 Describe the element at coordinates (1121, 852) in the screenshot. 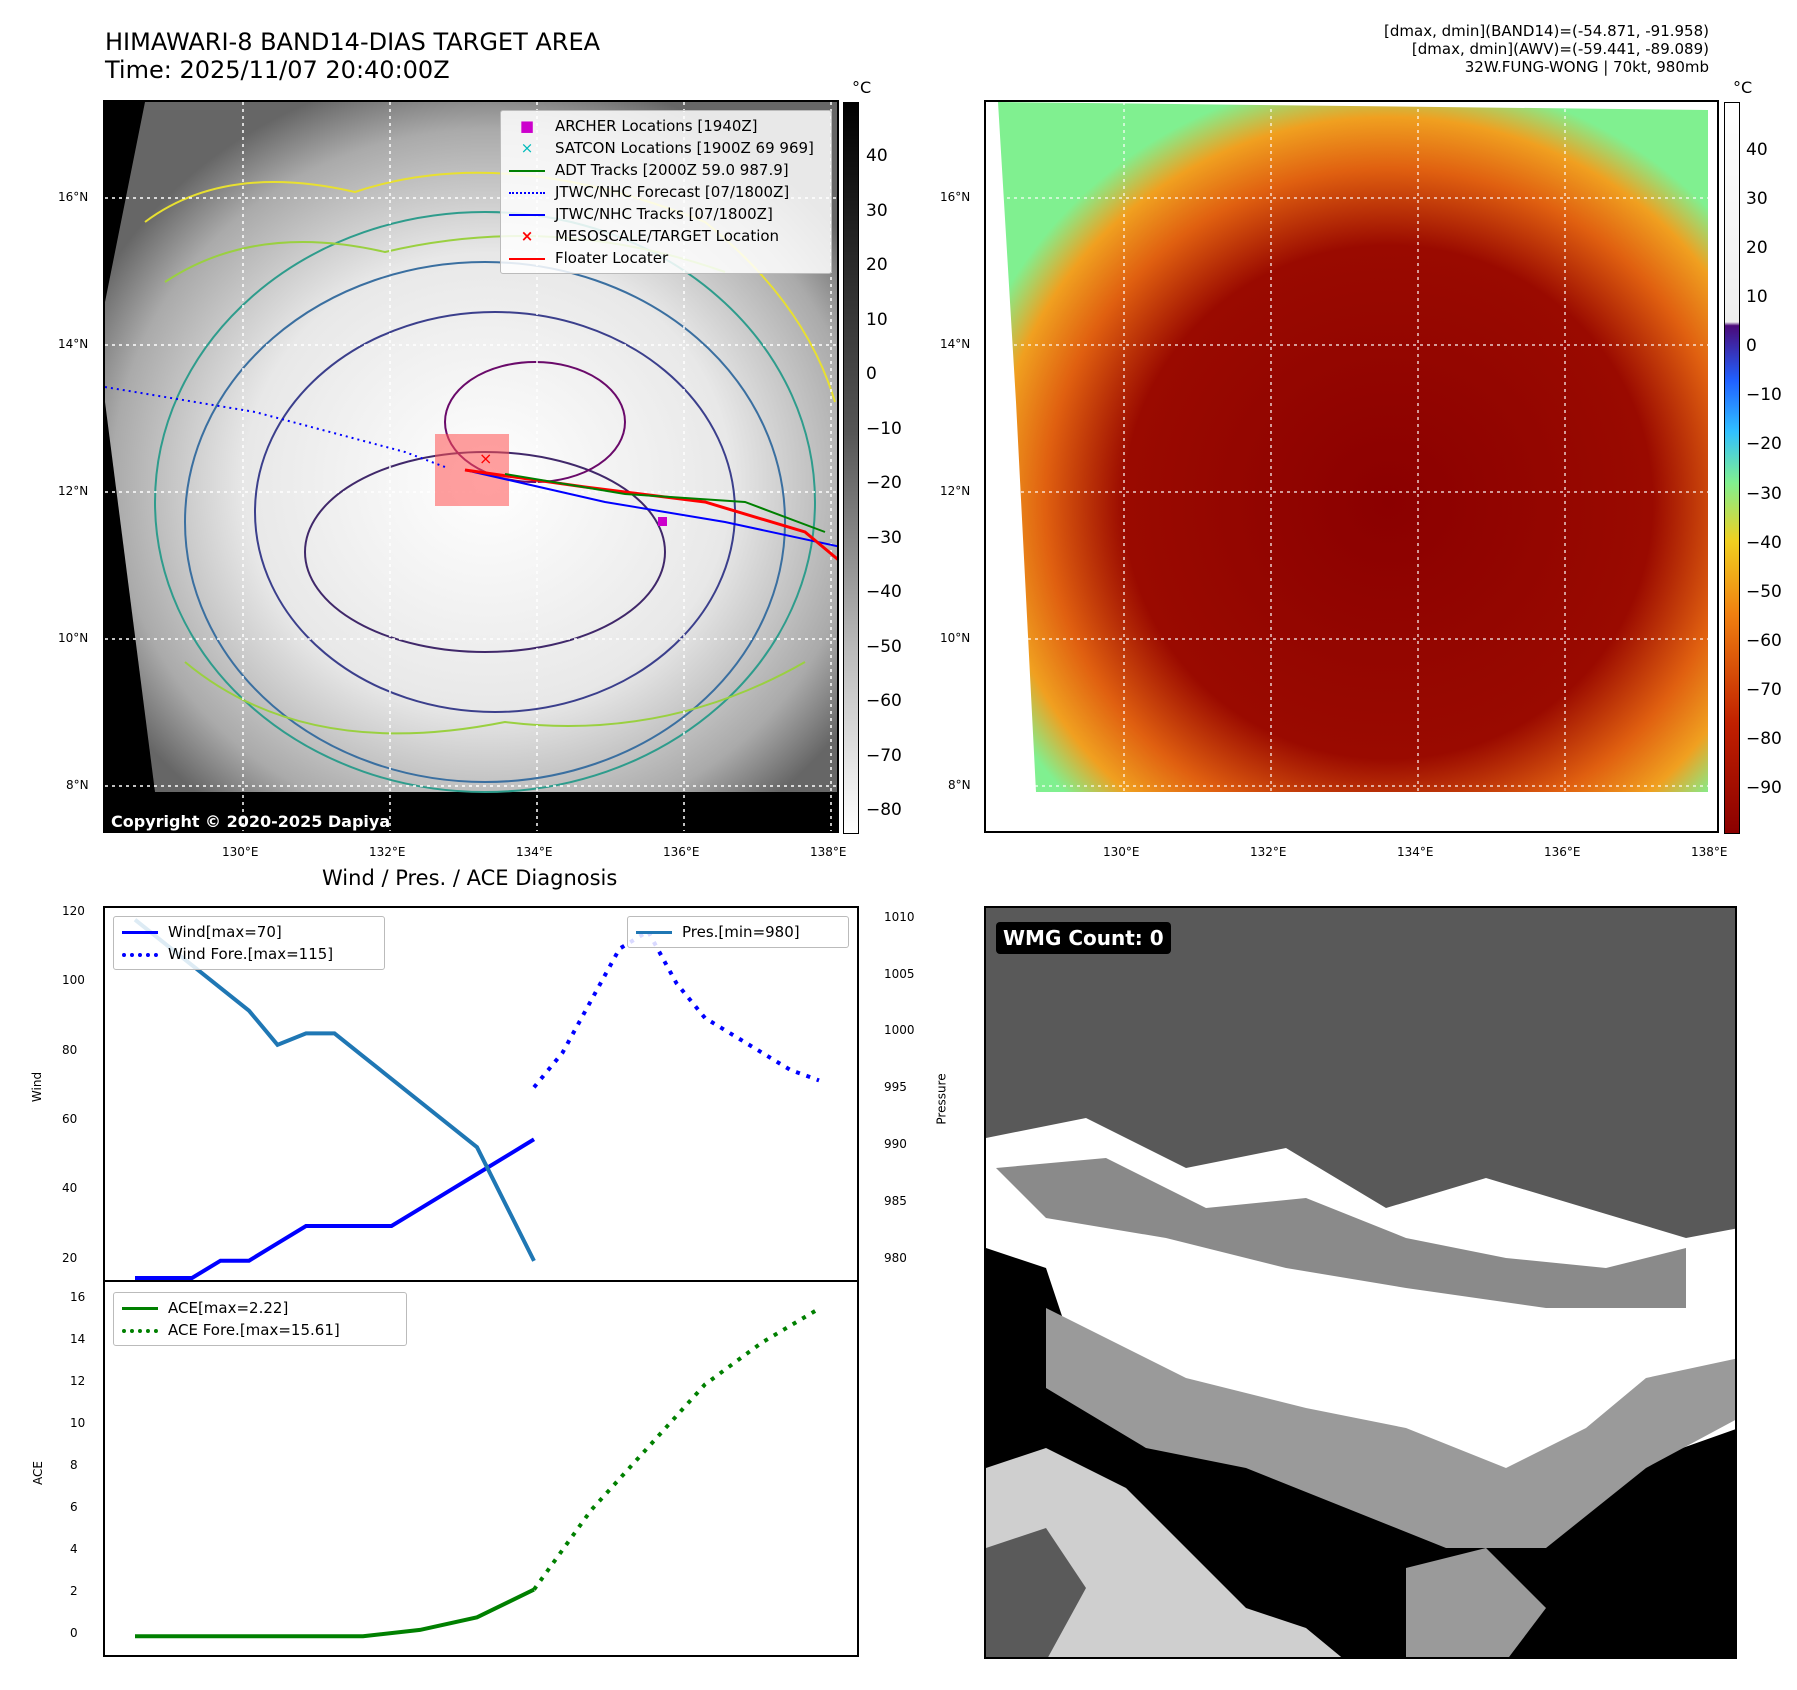

I see `lon-label: 130°E` at that location.